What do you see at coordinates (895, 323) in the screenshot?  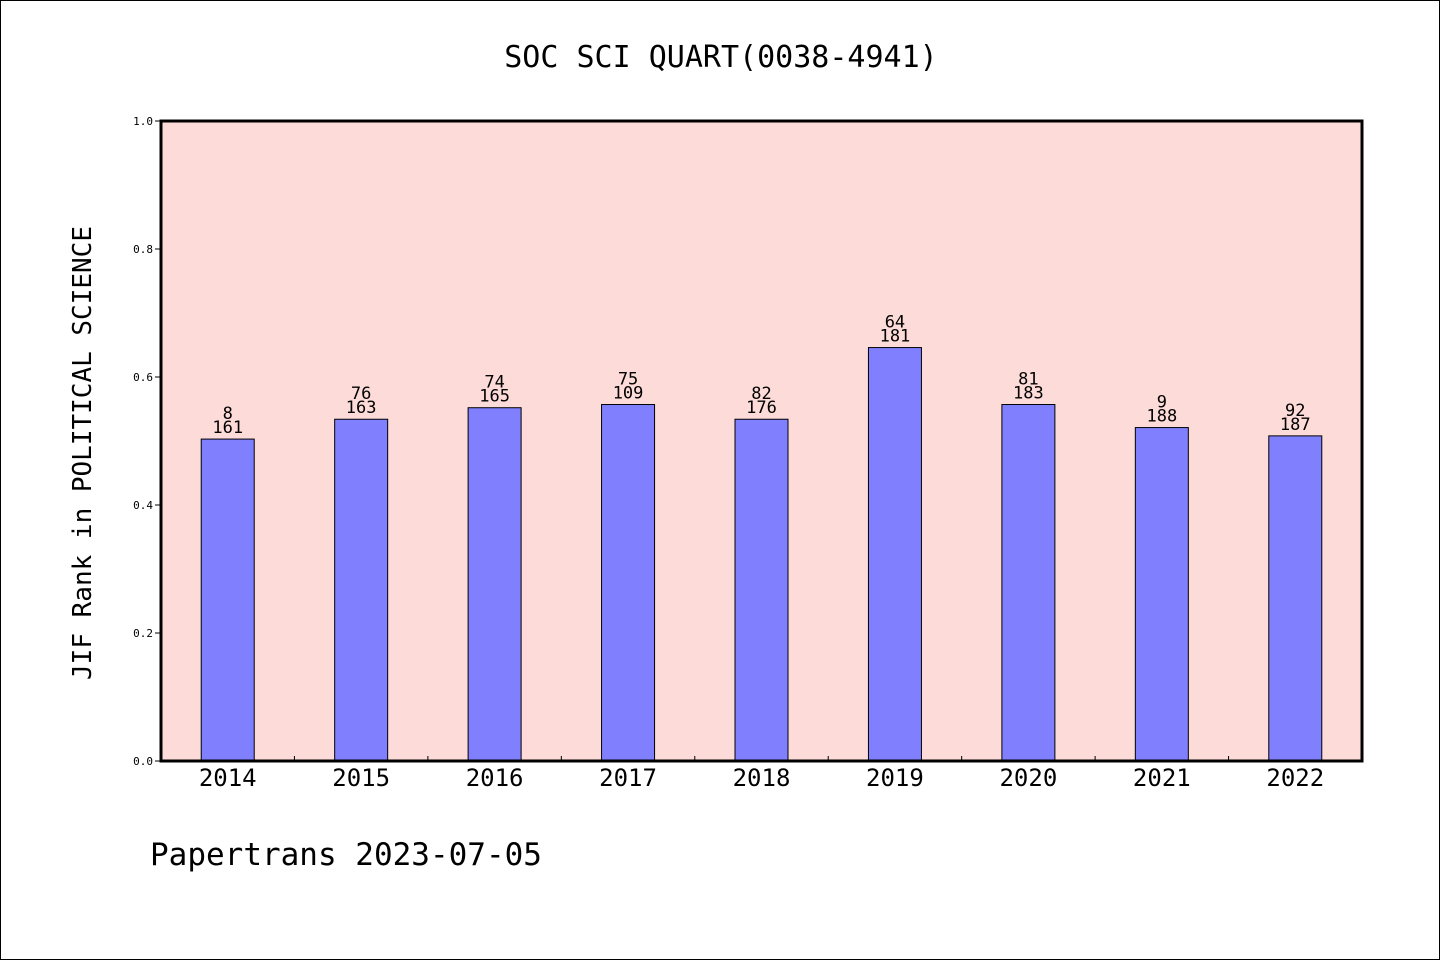 I see `rank-label: 64` at bounding box center [895, 323].